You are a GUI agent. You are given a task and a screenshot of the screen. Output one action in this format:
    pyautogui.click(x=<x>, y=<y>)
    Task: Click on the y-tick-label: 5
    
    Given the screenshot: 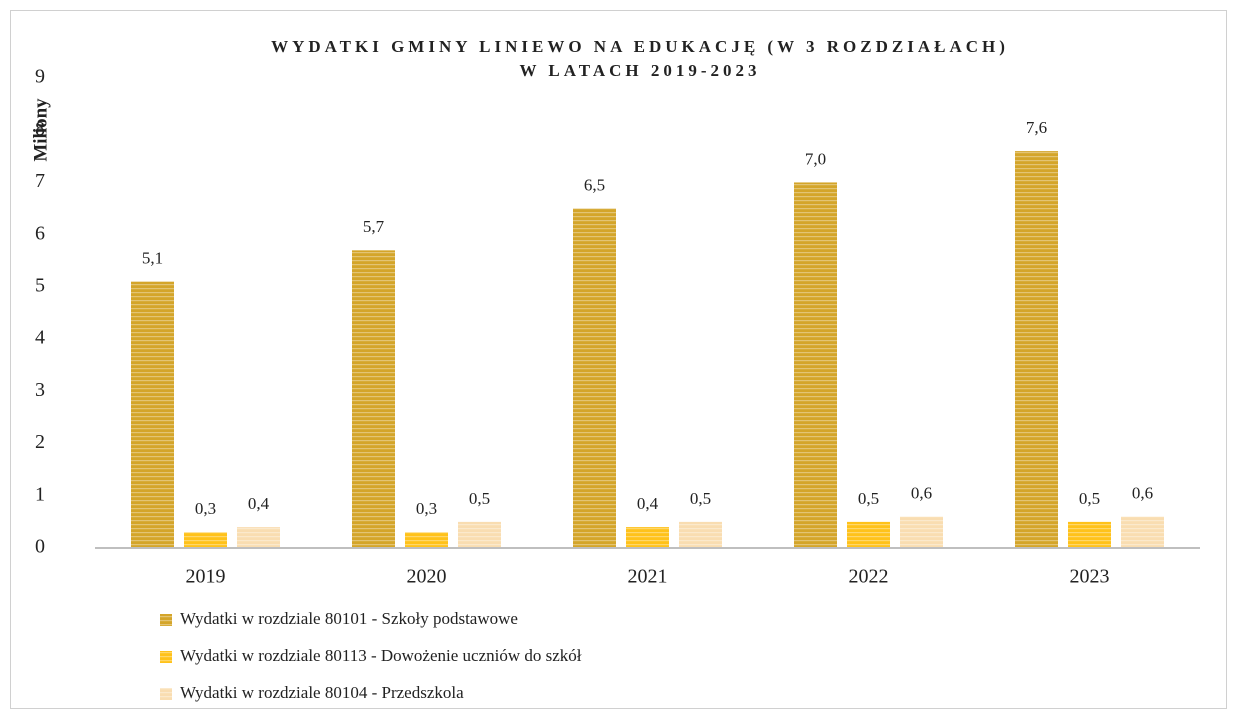 What is the action you would take?
    pyautogui.click(x=40, y=285)
    